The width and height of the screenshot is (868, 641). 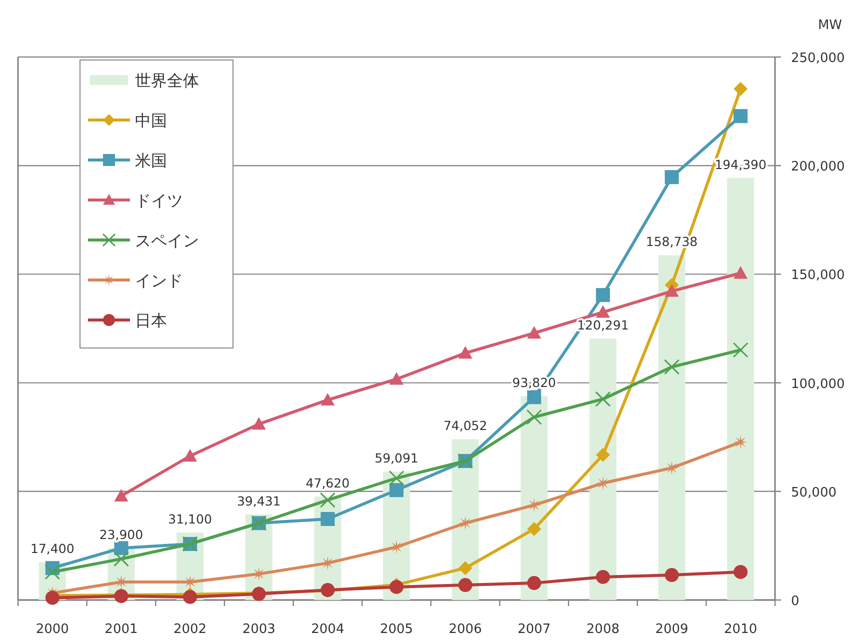 What do you see at coordinates (396, 458) in the screenshot?
I see `data-label: 59,091` at bounding box center [396, 458].